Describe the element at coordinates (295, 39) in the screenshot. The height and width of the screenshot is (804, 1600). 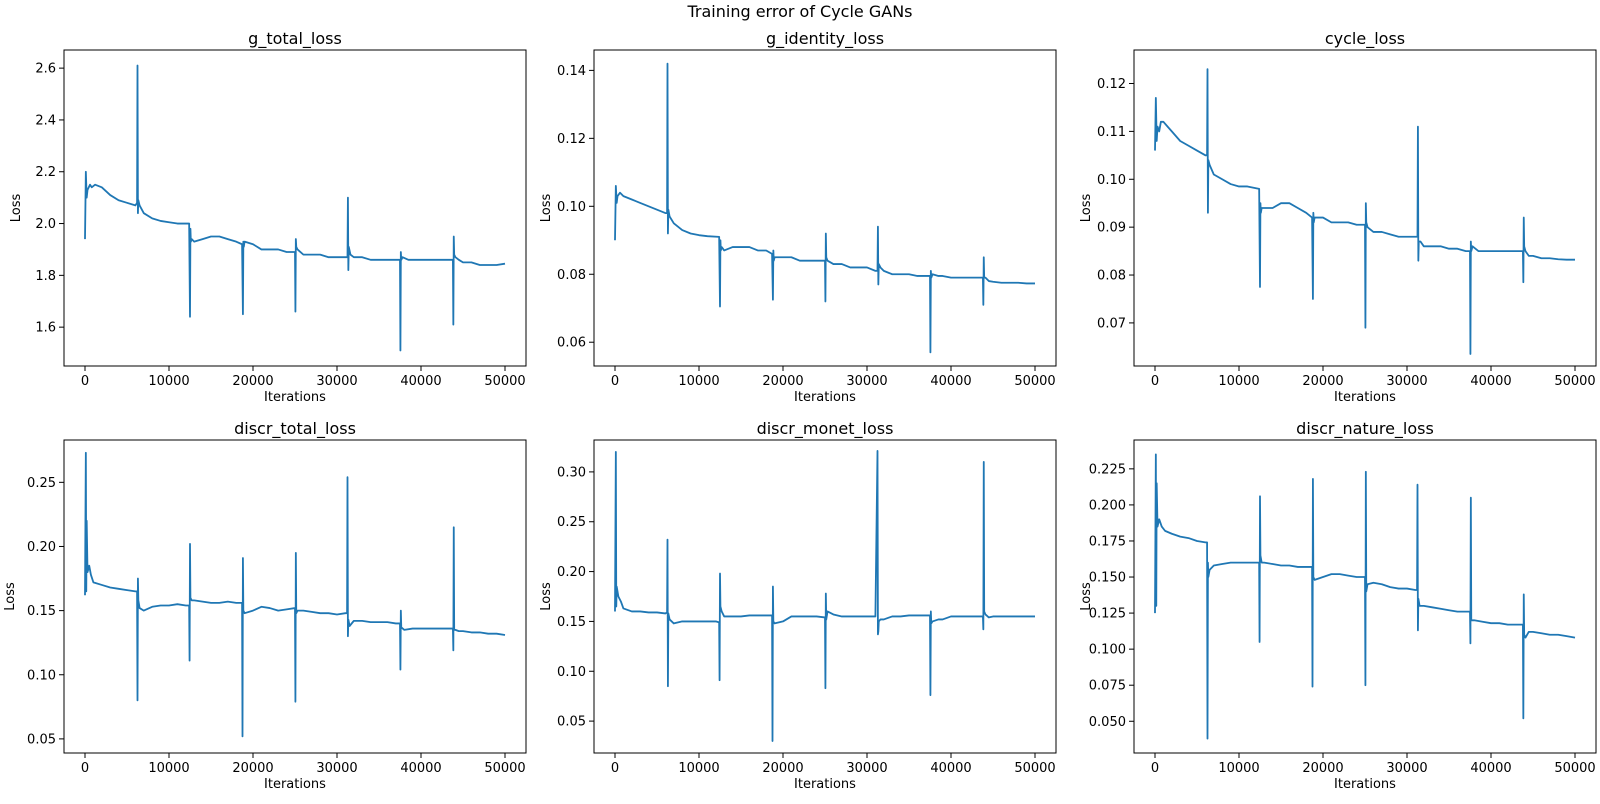
I see `subplot-title: g_total_loss` at that location.